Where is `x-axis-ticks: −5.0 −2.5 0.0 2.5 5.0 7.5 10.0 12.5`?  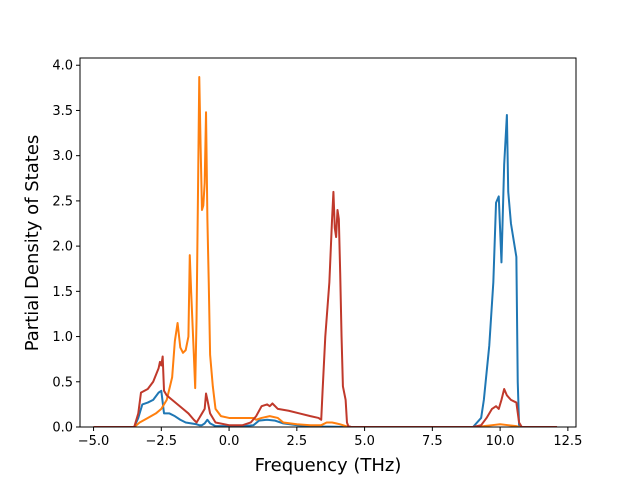 x-axis-ticks: −5.0 −2.5 0.0 2.5 5.0 7.5 10.0 12.5 is located at coordinates (330, 438).